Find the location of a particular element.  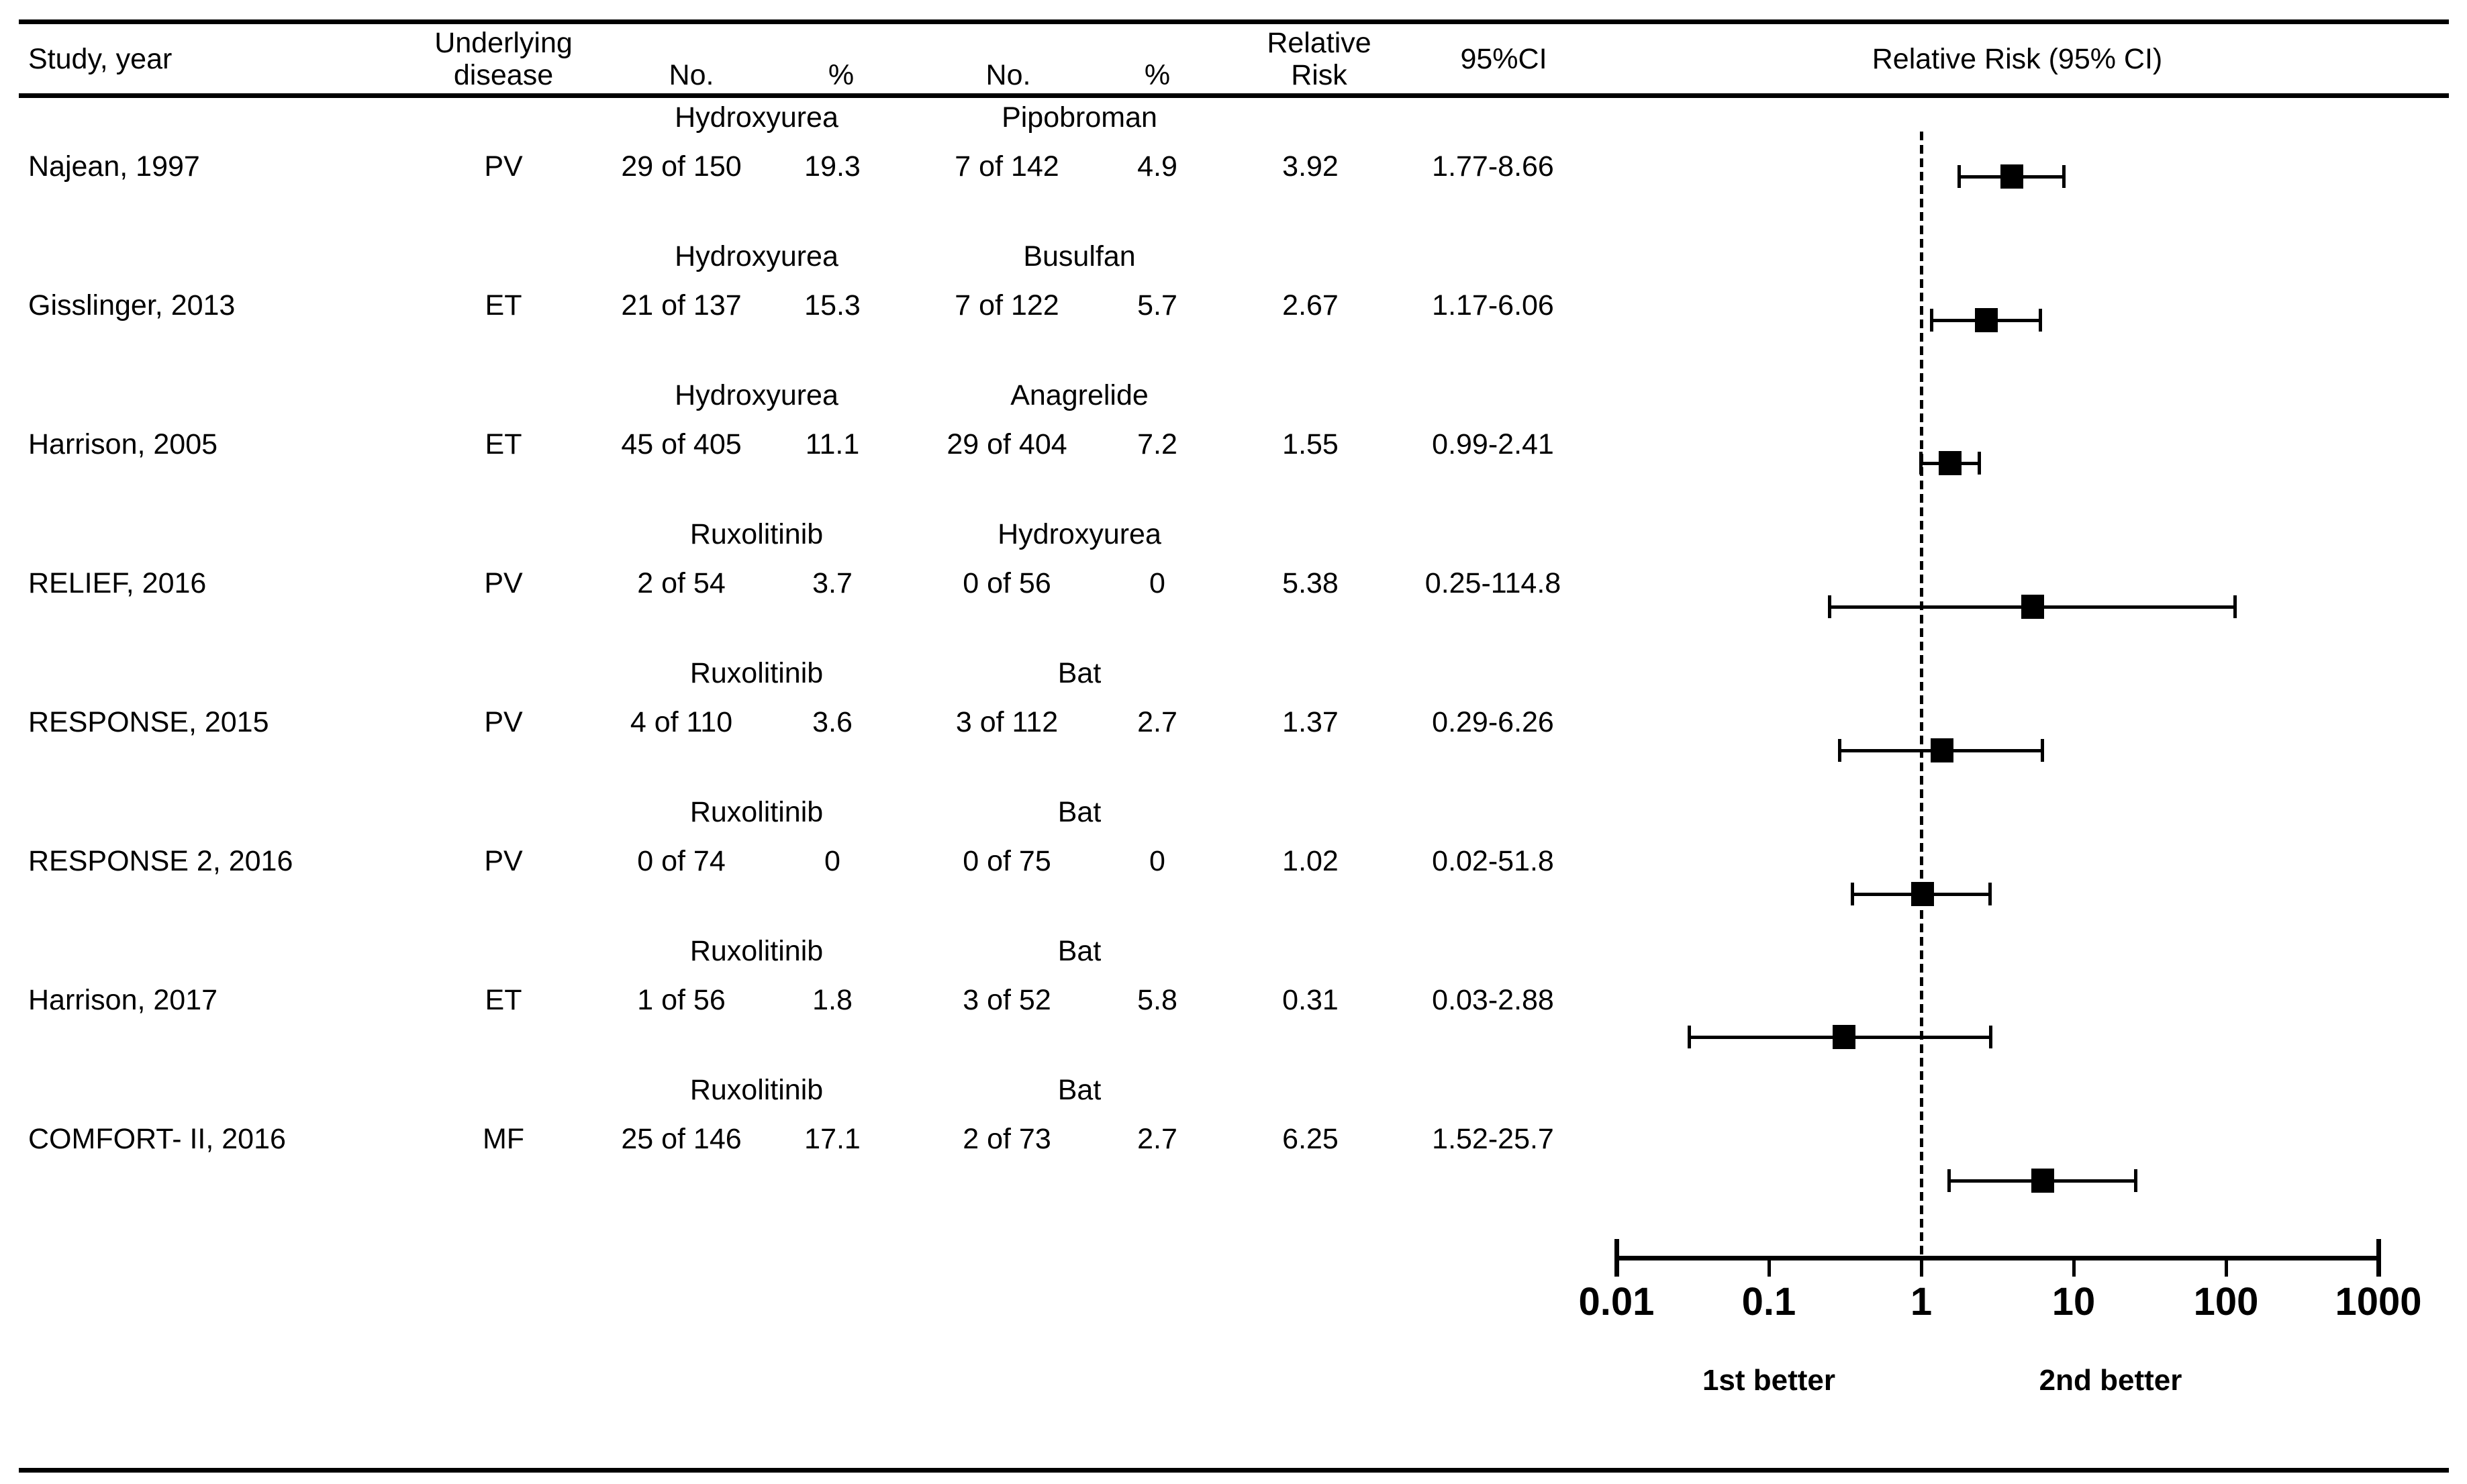

header-no-2: No. is located at coordinates (1008, 75).